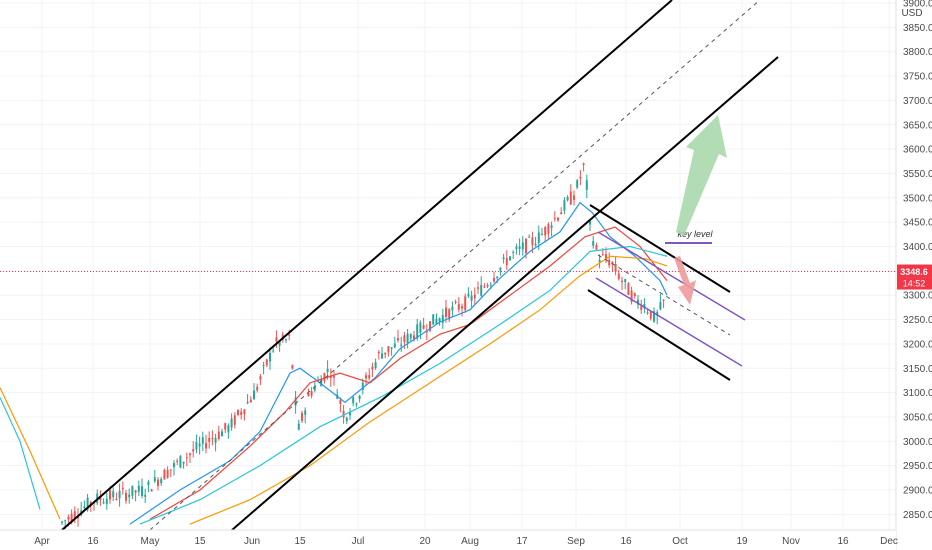 The width and height of the screenshot is (932, 550). What do you see at coordinates (660, 248) in the screenshot?
I see `desc-channel-top` at bounding box center [660, 248].